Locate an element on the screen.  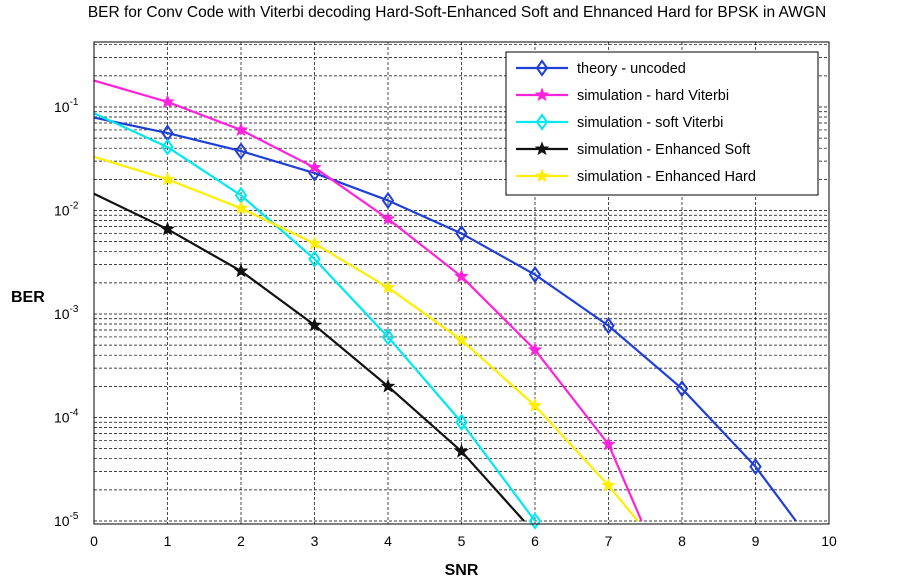
y-tick-label: 10⁻³ is located at coordinates (66, 313).